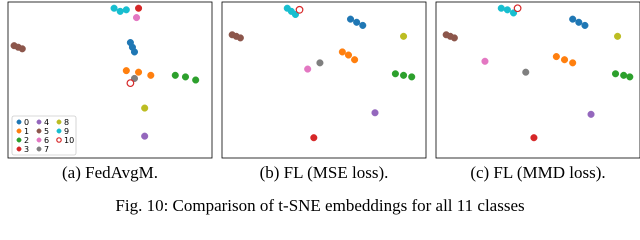  Describe the element at coordinates (66, 131) in the screenshot. I see `legend-label: 9` at that location.